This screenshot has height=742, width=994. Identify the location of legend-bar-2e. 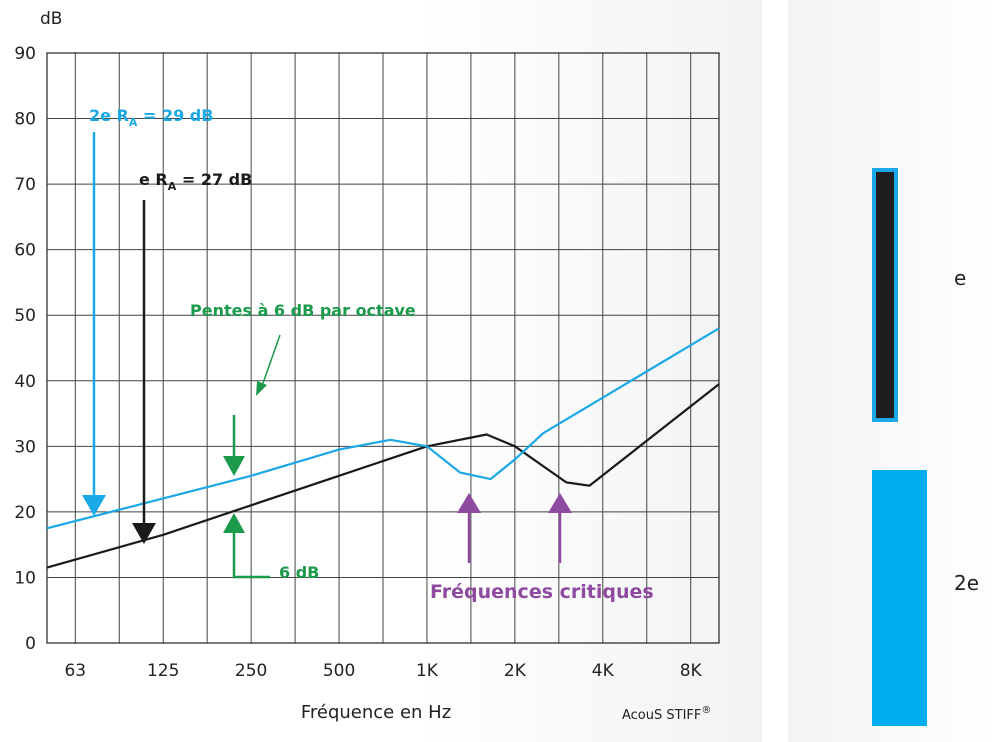
(899, 598).